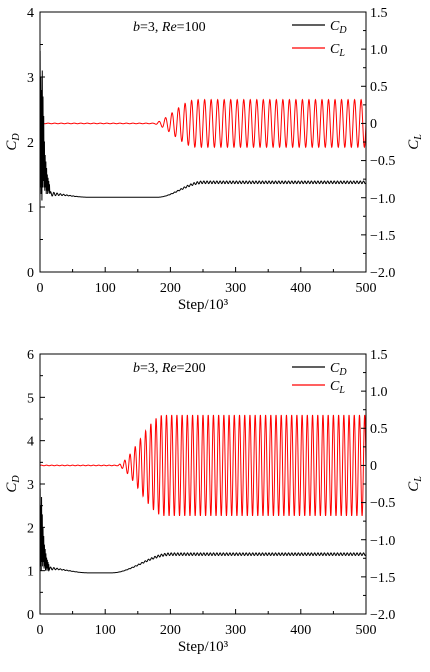 The height and width of the screenshot is (672, 430). What do you see at coordinates (30, 355) in the screenshot?
I see `y-left-tick-label: 6` at bounding box center [30, 355].